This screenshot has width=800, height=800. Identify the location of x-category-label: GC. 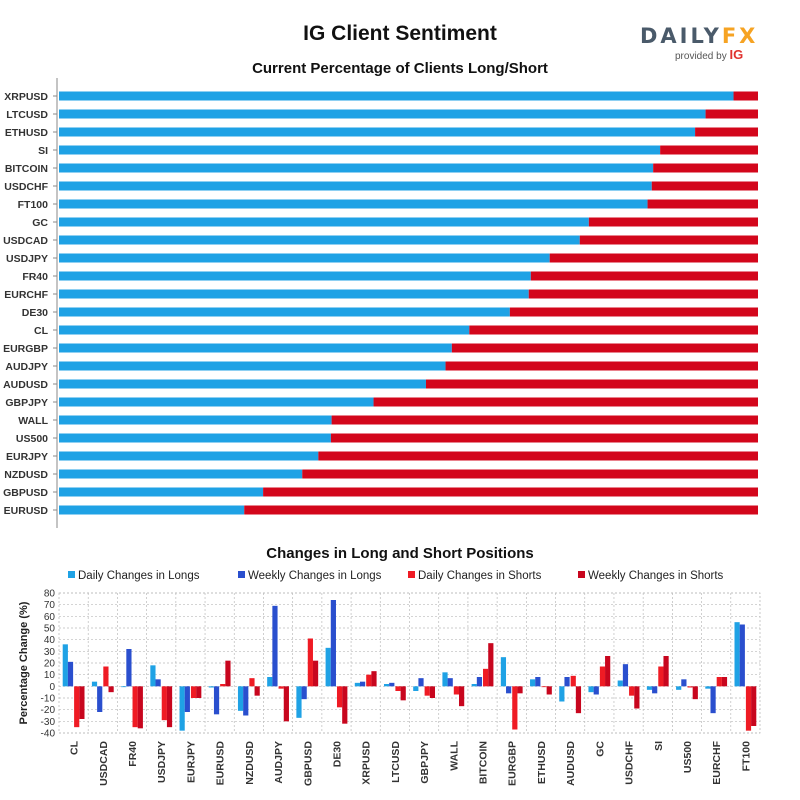
(600, 749).